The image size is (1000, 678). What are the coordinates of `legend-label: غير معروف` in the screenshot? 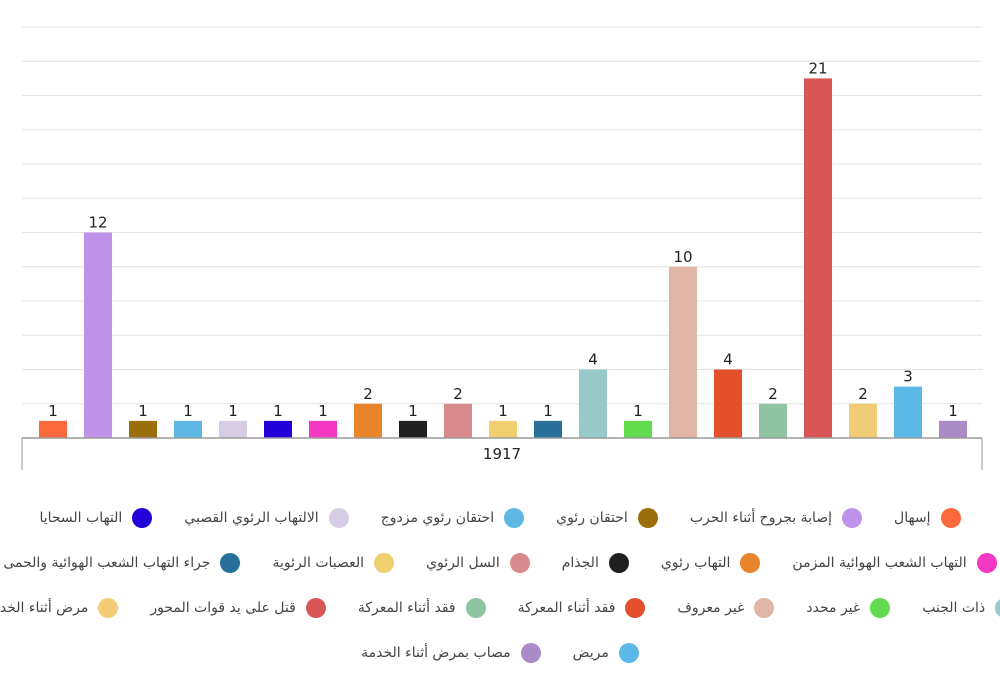 It's located at (711, 607).